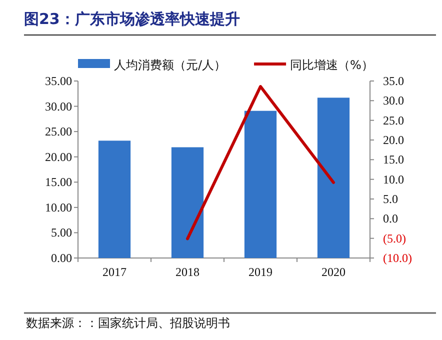 This screenshot has height=340, width=442. Describe the element at coordinates (132, 19) in the screenshot. I see `chart-title: 图23：广东市场渗透率快速提升` at that location.